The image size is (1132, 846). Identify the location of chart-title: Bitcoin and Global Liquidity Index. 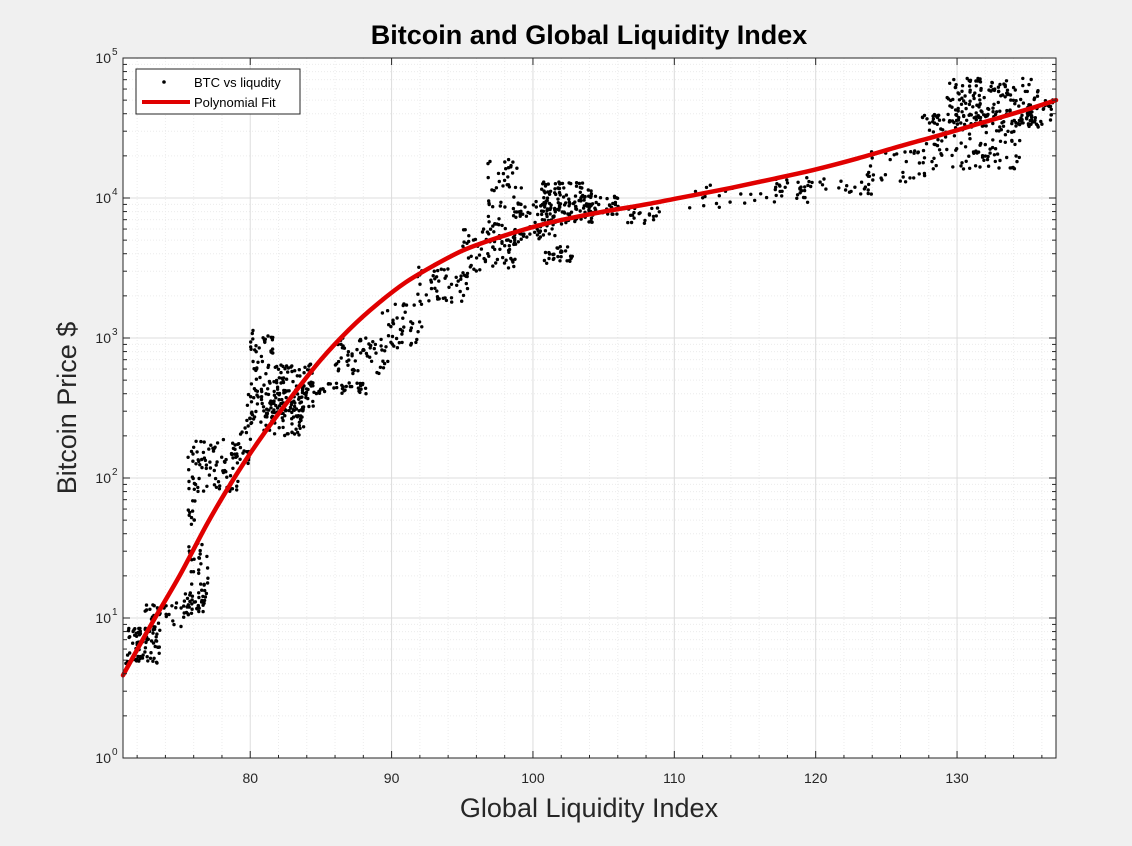
(589, 35).